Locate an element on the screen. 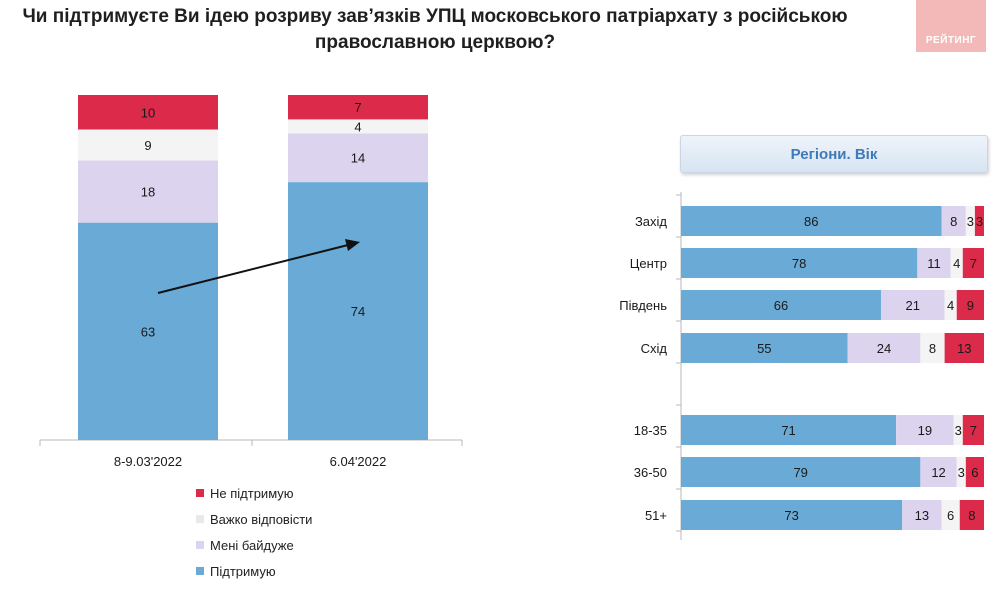  bar-value-label: 19 is located at coordinates (925, 430).